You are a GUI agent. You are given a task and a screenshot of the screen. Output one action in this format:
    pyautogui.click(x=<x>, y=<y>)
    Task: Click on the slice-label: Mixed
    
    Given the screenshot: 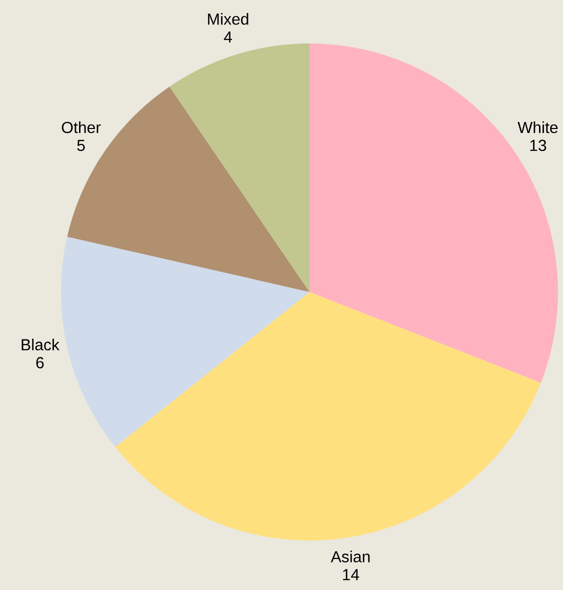 What is the action you would take?
    pyautogui.click(x=228, y=19)
    